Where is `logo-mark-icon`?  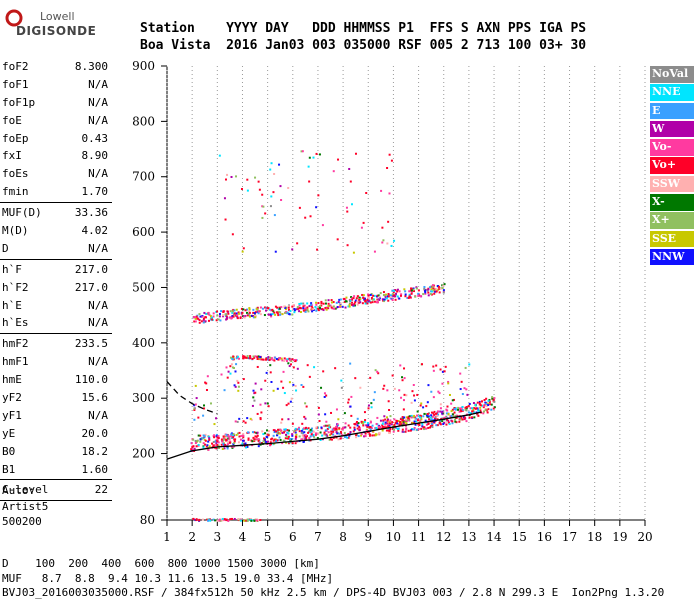
logo-mark-icon is located at coordinates (14, 18).